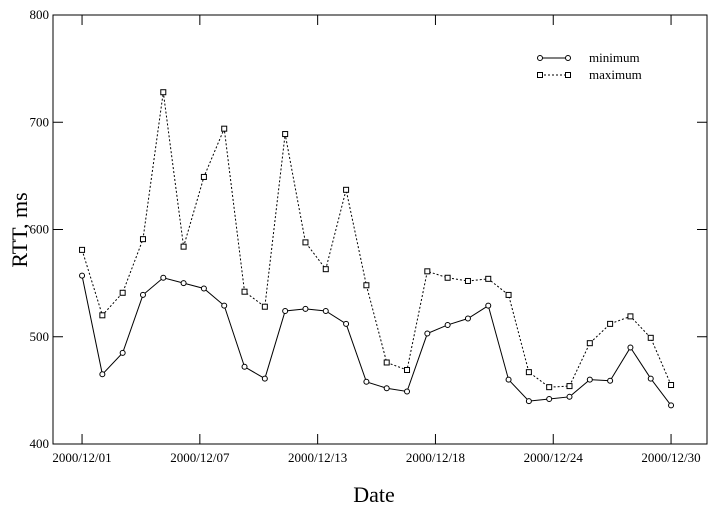 The height and width of the screenshot is (512, 720). I want to click on x-axis-label: Date, so click(374, 494).